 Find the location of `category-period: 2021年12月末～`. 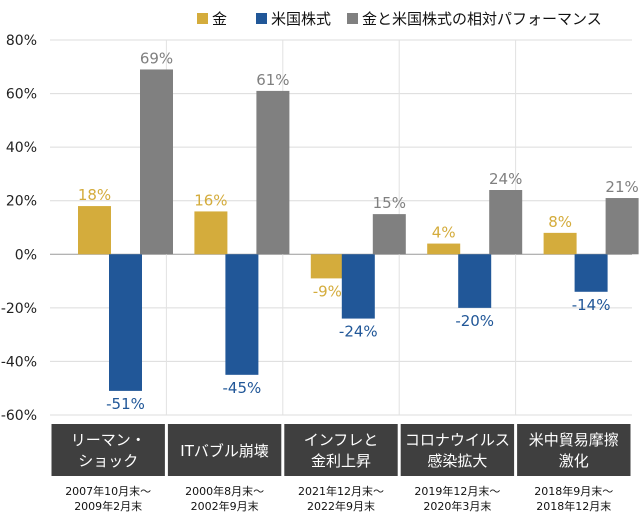

category-period: 2021年12月末～ is located at coordinates (341, 491).